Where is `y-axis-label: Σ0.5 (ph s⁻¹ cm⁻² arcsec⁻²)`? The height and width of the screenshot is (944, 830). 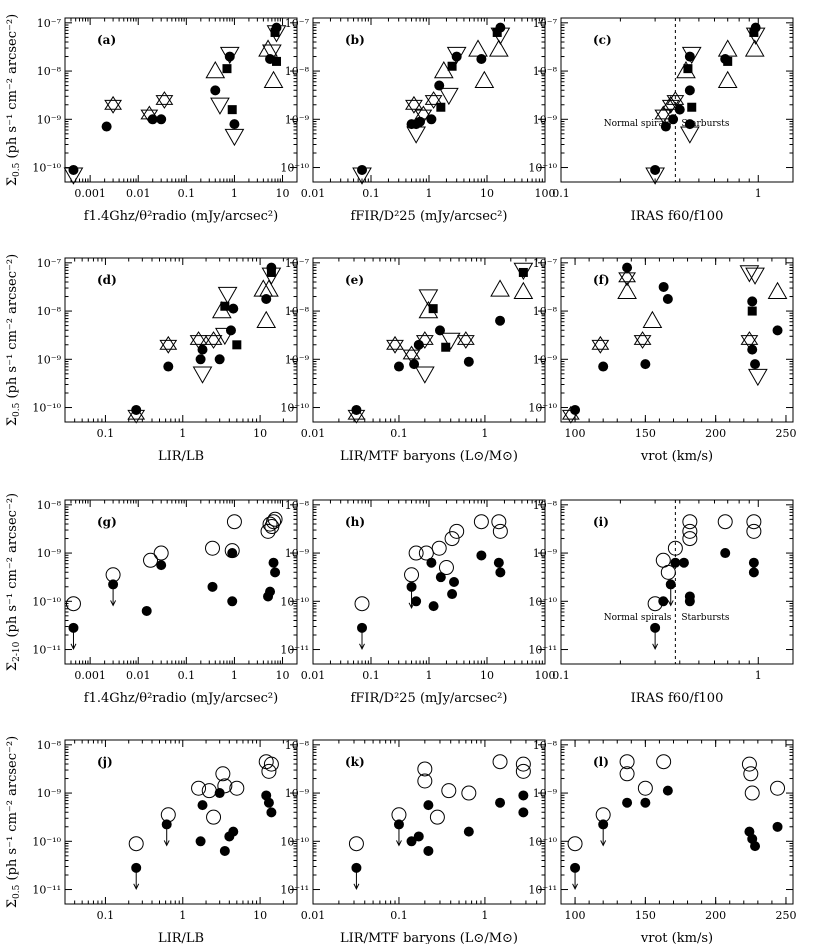
y-axis-label: Σ0.5 (ph s⁻¹ cm⁻² arcsec⁻²) is located at coordinates (13, 822).